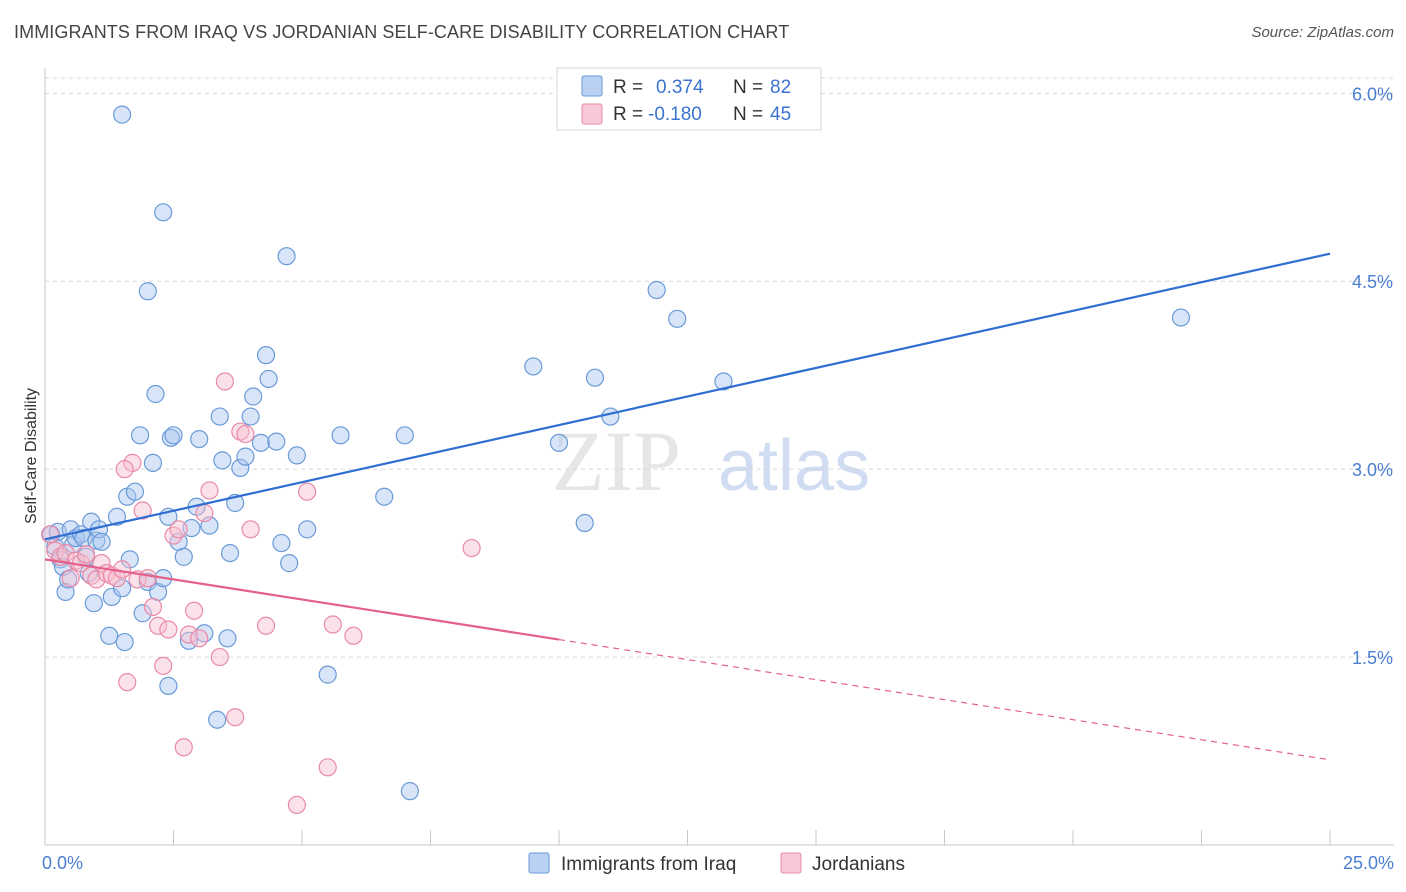 The image size is (1406, 892). Describe the element at coordinates (31, 456) in the screenshot. I see `y-axis-label: Self-Care Disability` at that location.